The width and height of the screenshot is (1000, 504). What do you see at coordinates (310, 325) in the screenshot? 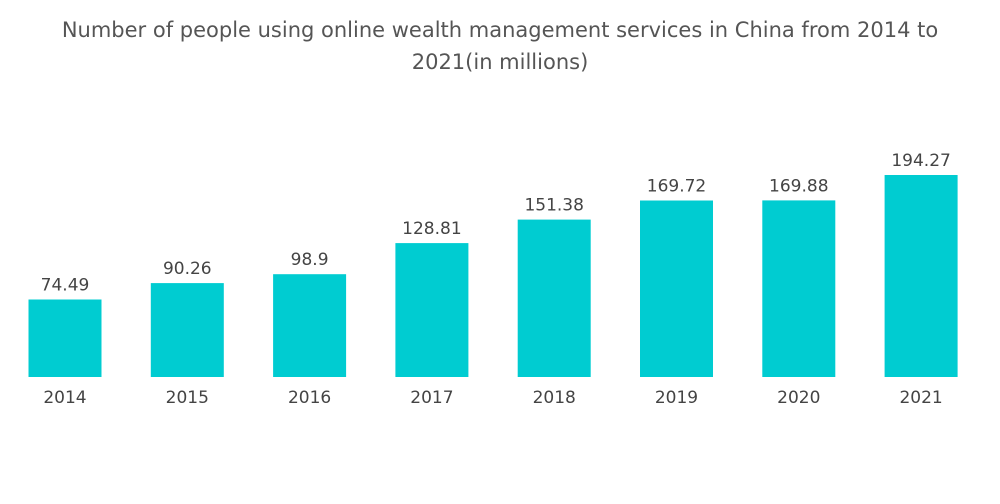
I see `bar-2016` at bounding box center [310, 325].